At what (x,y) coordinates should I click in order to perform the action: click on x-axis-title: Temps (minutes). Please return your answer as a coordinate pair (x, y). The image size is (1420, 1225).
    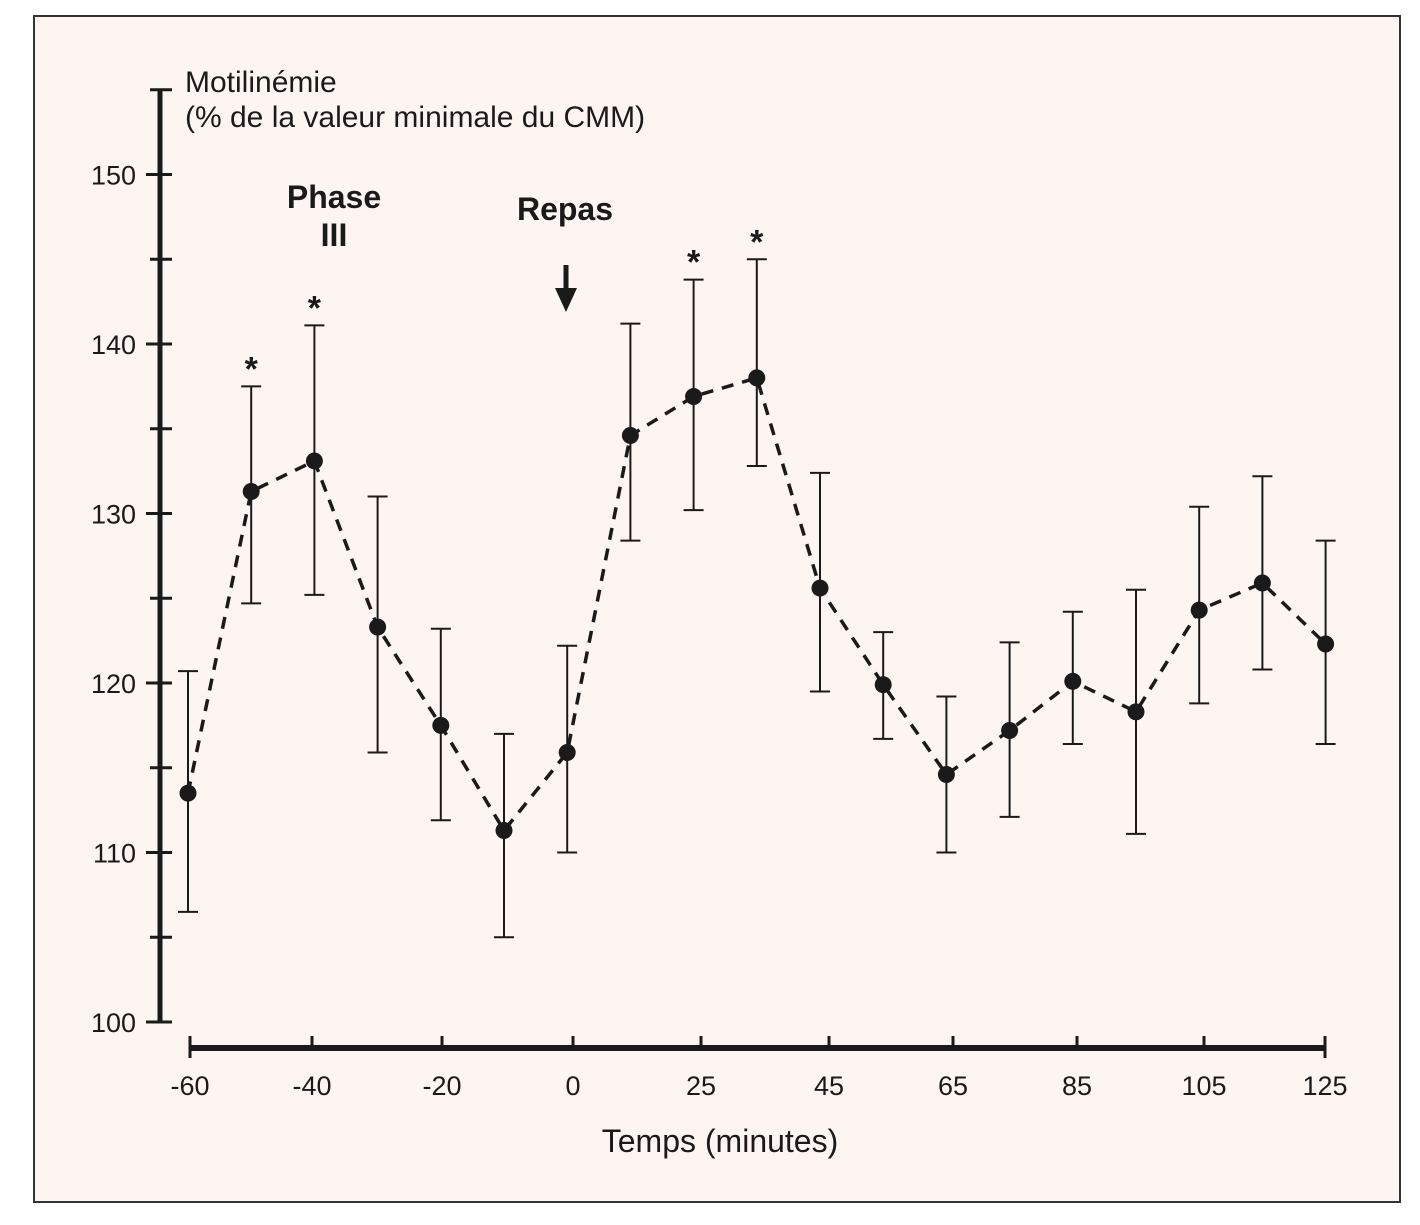
    Looking at the image, I should click on (720, 1141).